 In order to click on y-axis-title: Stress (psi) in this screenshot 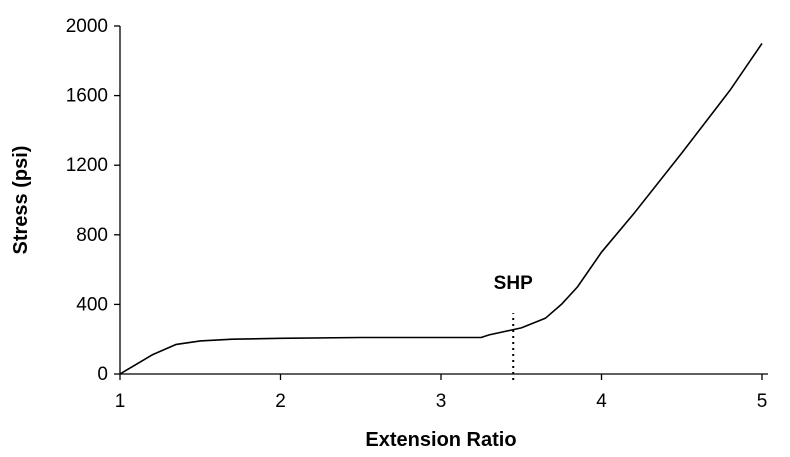, I will do `click(21, 200)`.